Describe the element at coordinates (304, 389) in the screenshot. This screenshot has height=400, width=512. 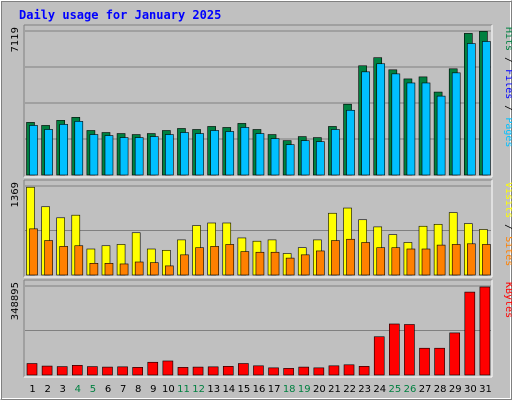
I see `day-label: 19` at that location.